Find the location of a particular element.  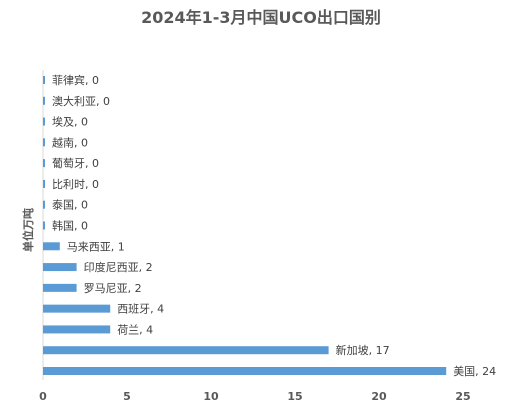

data-label-7: 马来西亚, 1 is located at coordinates (96, 246).